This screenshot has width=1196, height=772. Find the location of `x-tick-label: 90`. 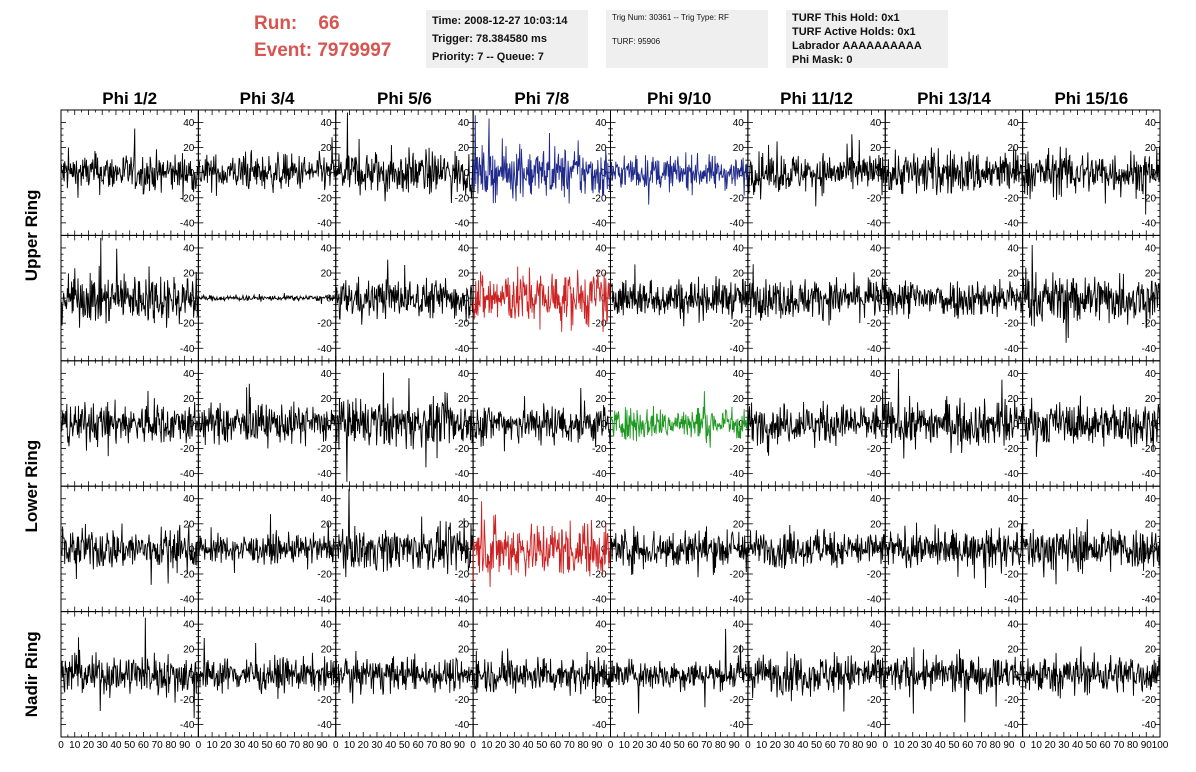

x-tick-label: 90 is located at coordinates (1009, 745).